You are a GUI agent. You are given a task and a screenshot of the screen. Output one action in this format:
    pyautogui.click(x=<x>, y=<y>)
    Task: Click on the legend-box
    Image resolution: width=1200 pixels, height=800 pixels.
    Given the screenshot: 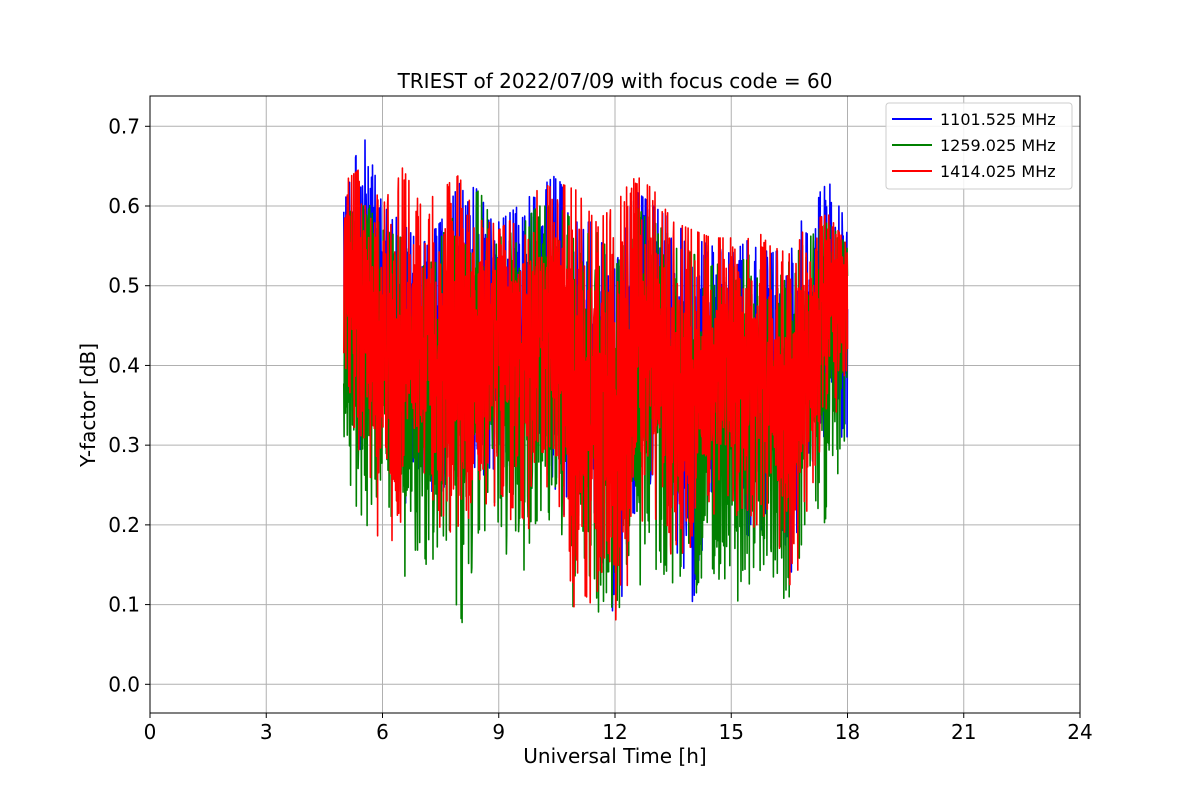 What is the action you would take?
    pyautogui.click(x=979, y=146)
    